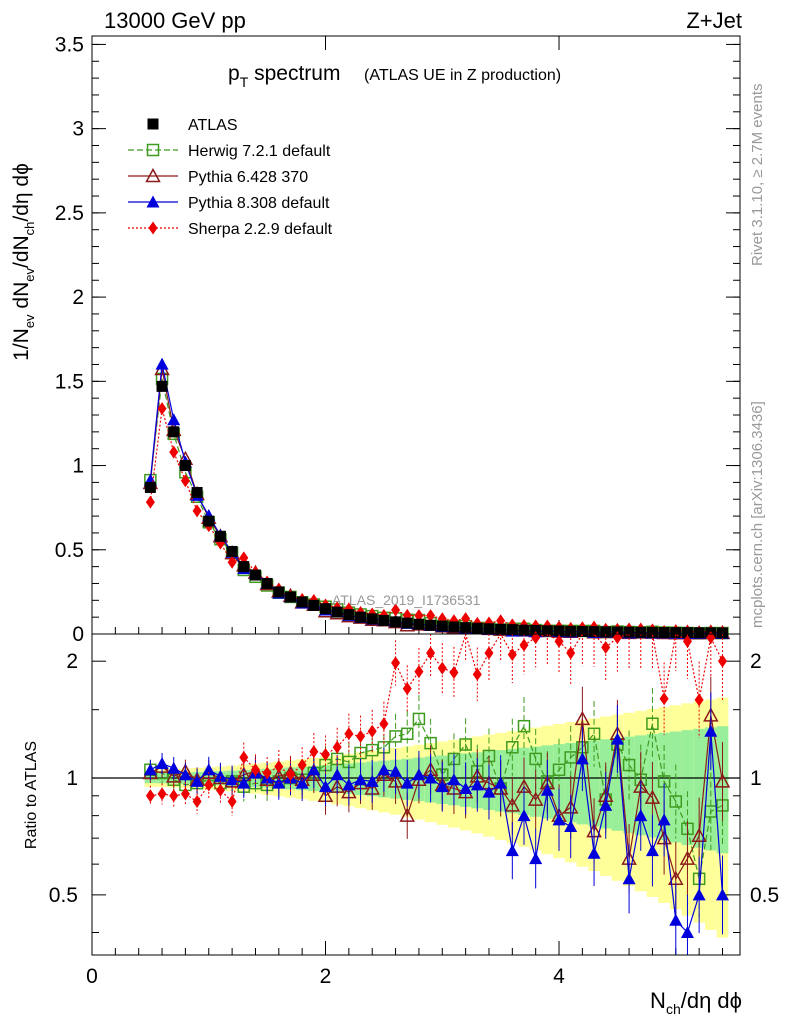 This screenshot has height=1024, width=786. Describe the element at coordinates (29, 229) in the screenshot. I see `y-axis-label-sub3: ch` at that location.